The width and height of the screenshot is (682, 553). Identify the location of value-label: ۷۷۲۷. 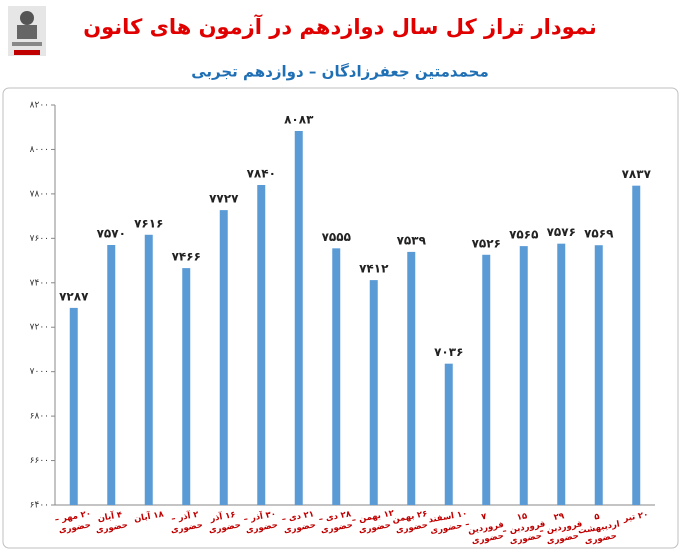
(224, 199).